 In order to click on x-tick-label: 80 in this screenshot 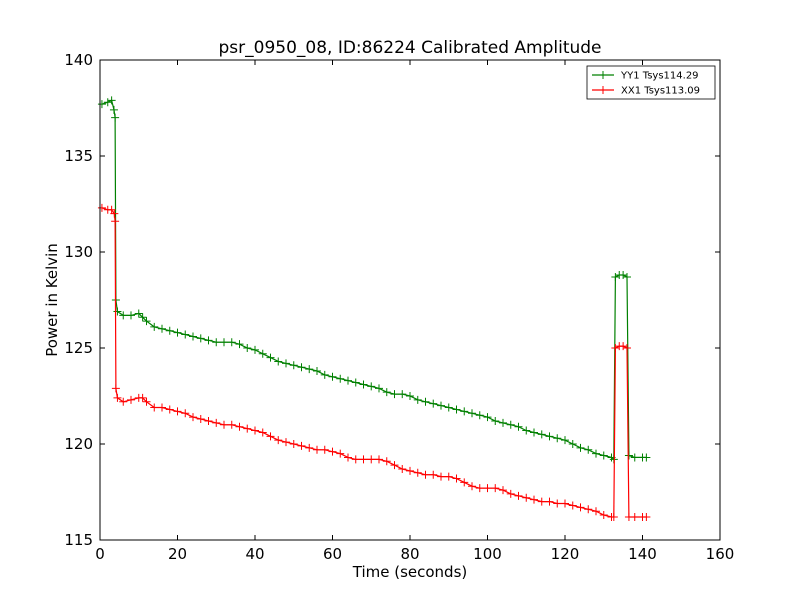, I will do `click(409, 554)`.